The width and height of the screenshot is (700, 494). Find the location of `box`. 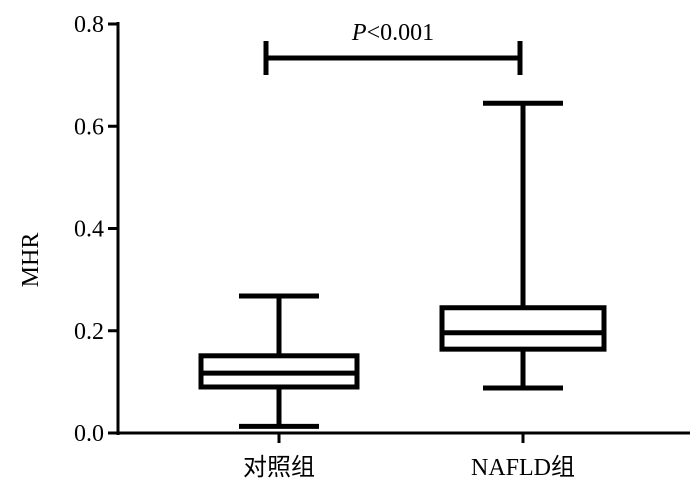

box is located at coordinates (523, 328).